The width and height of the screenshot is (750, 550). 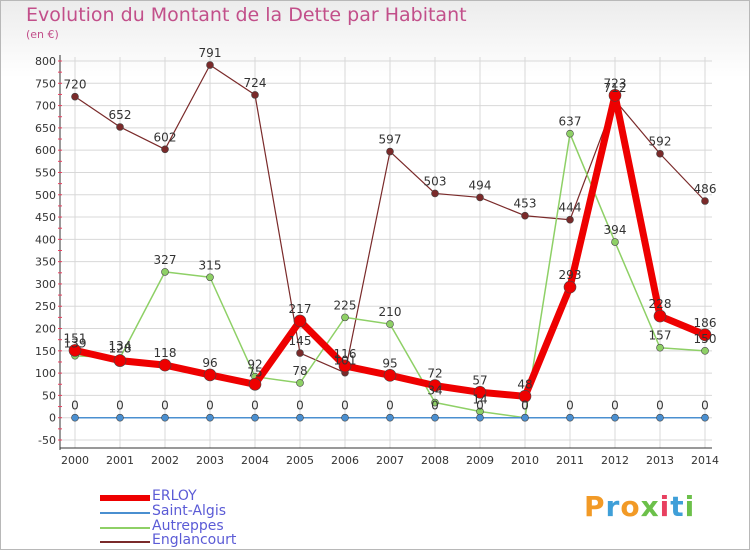 What do you see at coordinates (75, 85) in the screenshot?
I see `data-label-englancourt: 720` at bounding box center [75, 85].